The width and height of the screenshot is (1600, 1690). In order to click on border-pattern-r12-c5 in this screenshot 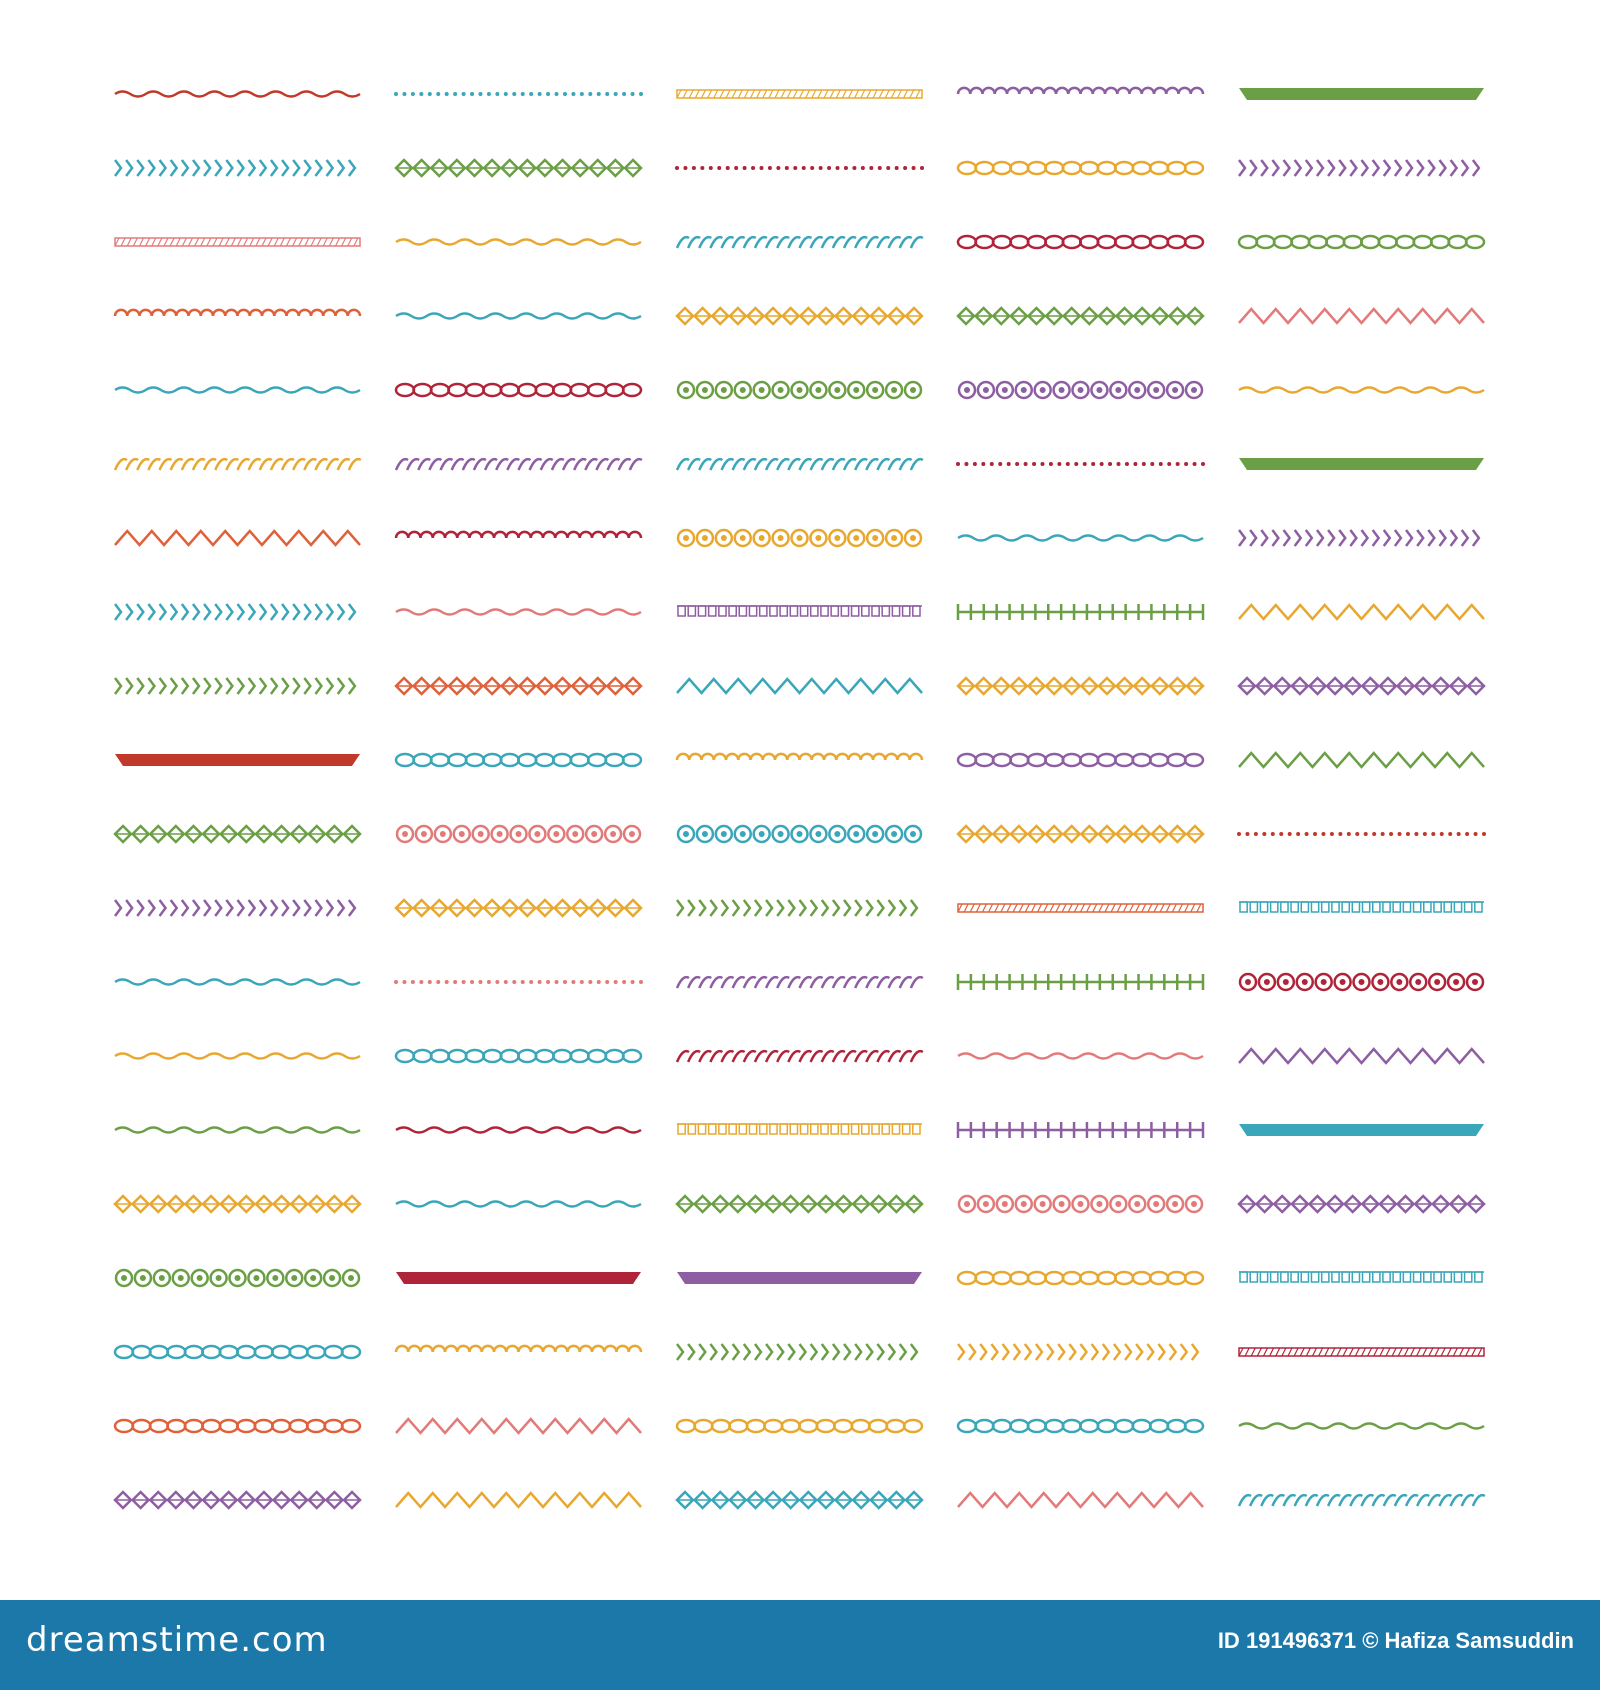, I will do `click(1361, 907)`.